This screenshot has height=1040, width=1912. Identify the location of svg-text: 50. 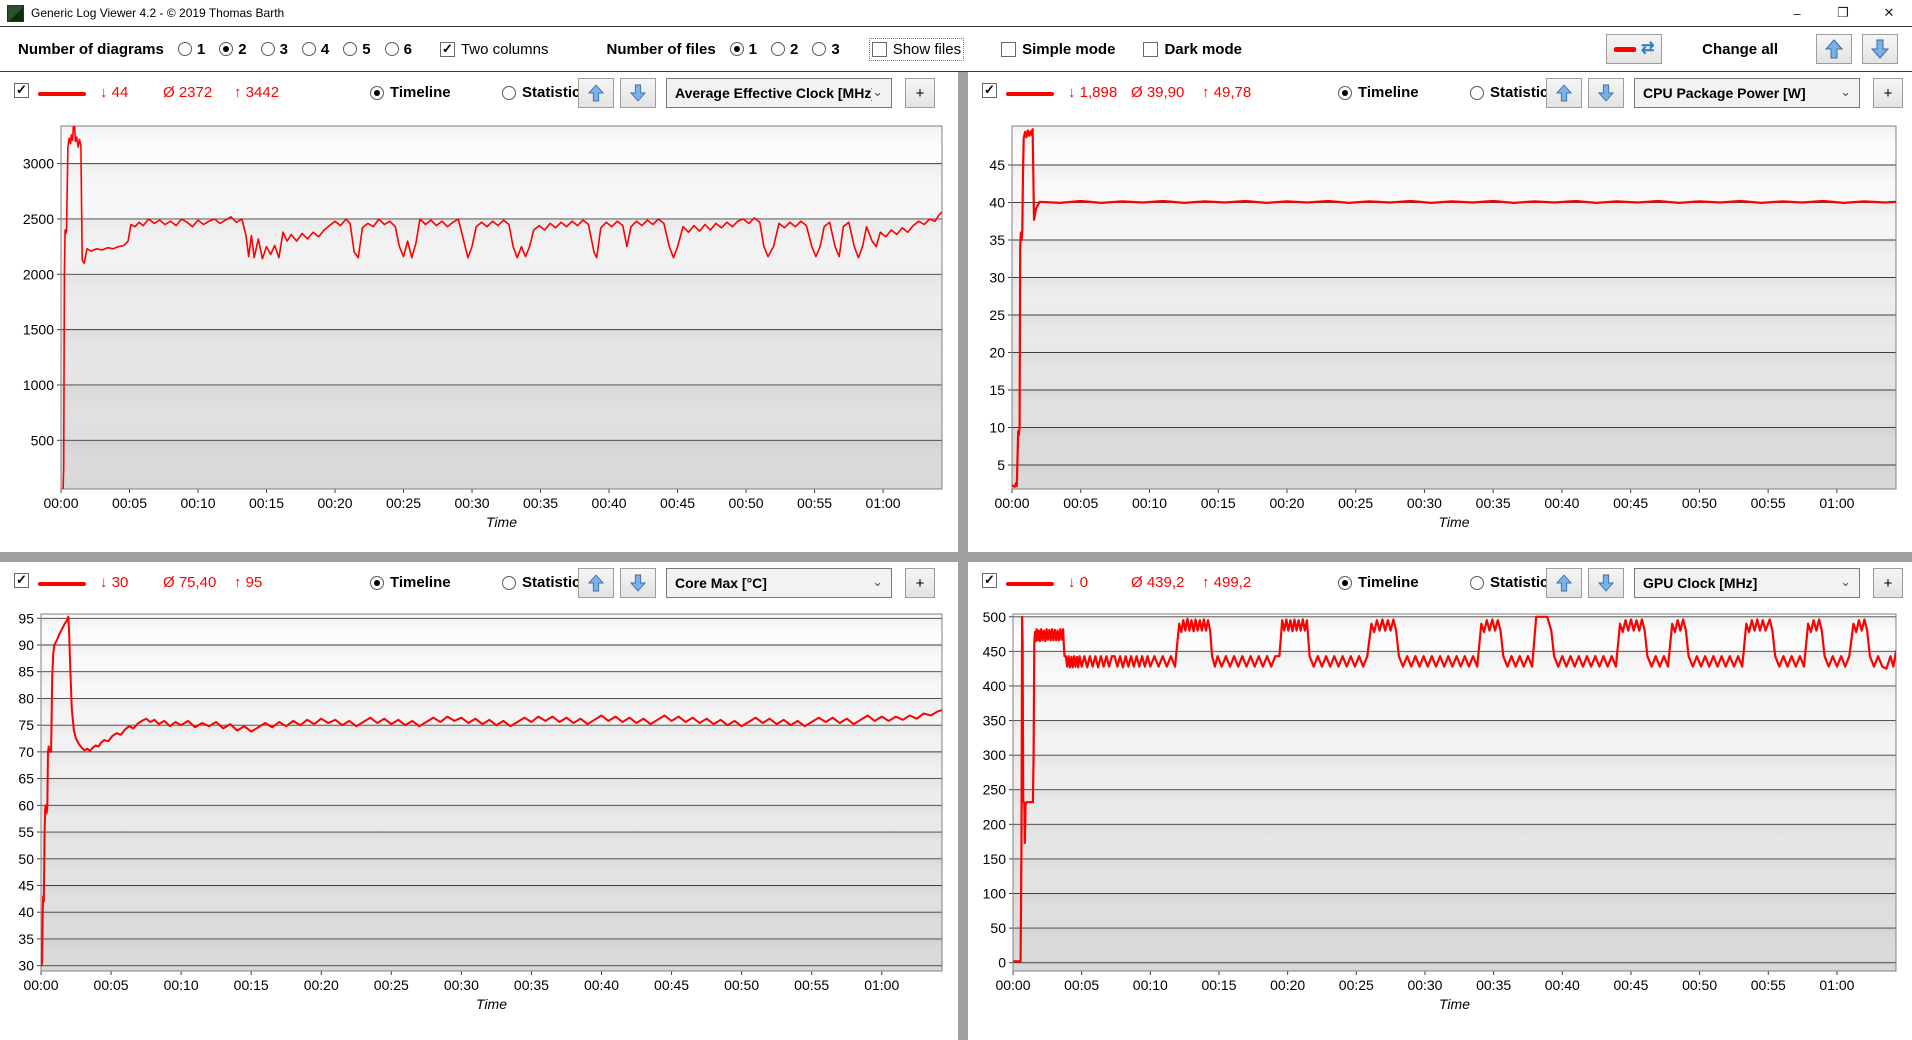
(998, 928).